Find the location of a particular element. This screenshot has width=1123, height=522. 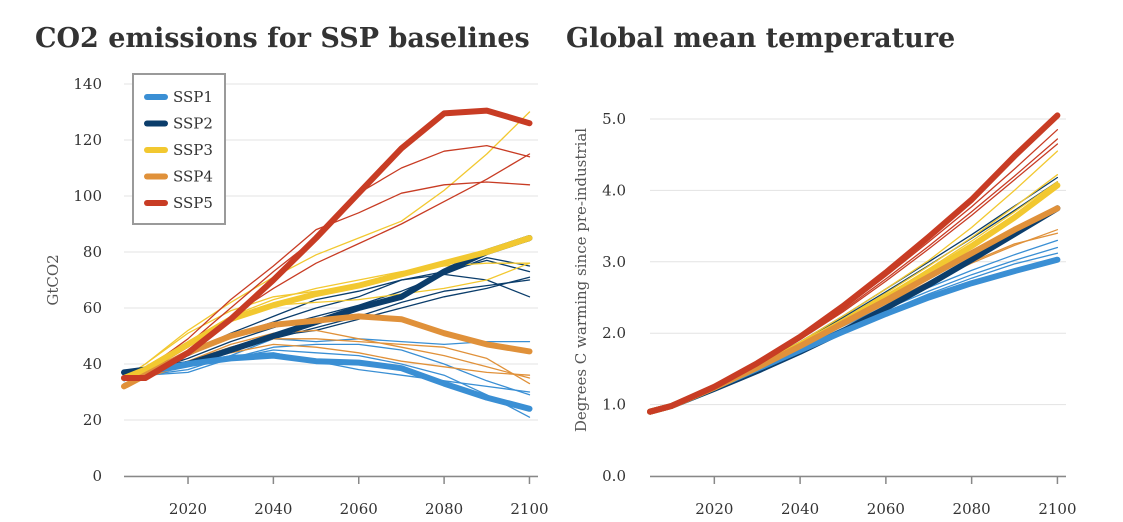

co2-y-tick-label: 120 is located at coordinates (87, 140).